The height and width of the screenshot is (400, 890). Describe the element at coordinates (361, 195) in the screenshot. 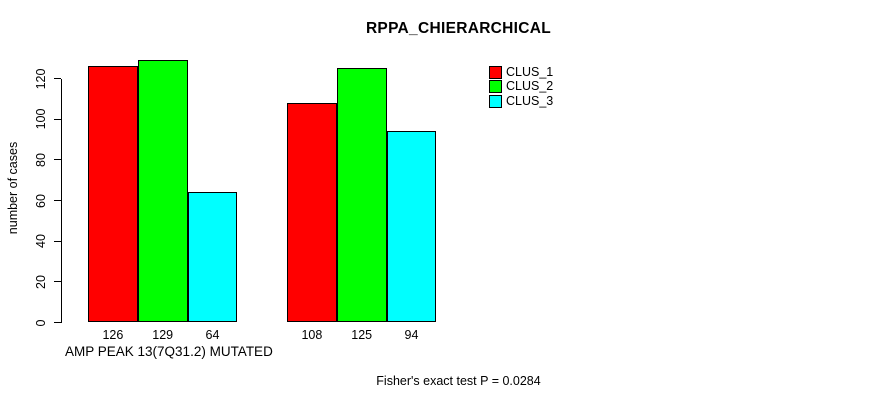

I see `bar-clus_2-group2` at that location.